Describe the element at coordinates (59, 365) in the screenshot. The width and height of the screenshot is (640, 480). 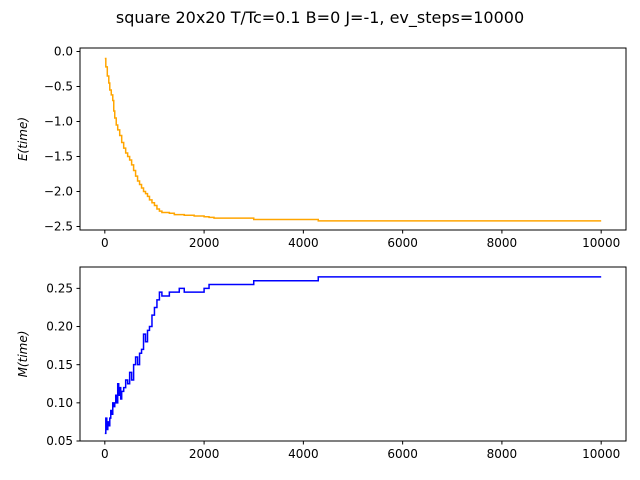
I see `y-tick-label: 0.15` at that location.